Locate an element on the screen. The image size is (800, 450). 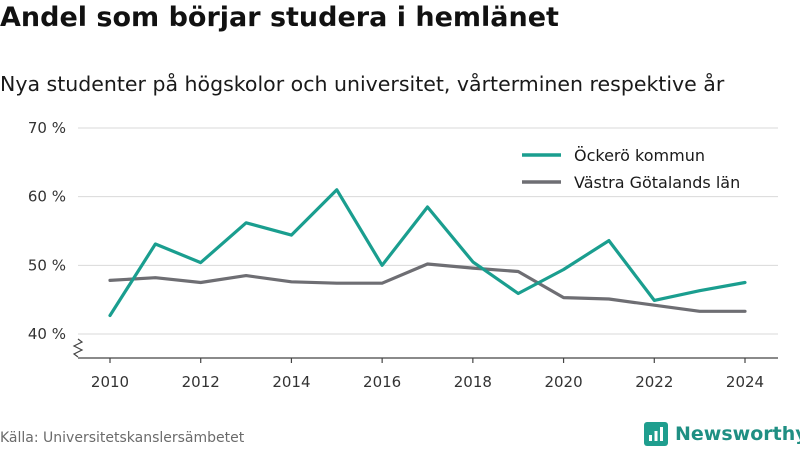
brand-name: Newsworthy is located at coordinates (737, 434).